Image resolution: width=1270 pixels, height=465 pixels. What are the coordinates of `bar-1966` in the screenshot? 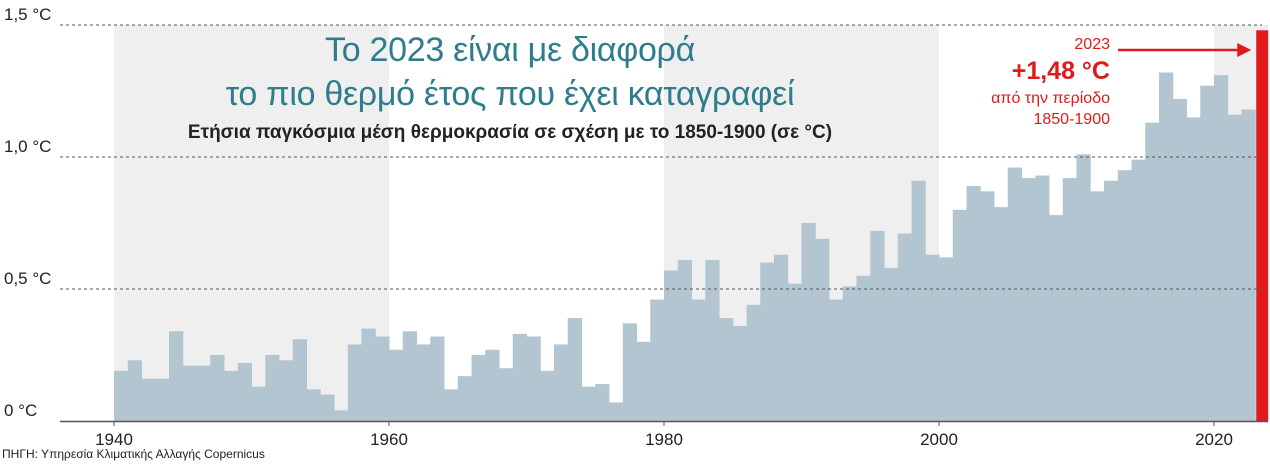 It's located at (478, 388).